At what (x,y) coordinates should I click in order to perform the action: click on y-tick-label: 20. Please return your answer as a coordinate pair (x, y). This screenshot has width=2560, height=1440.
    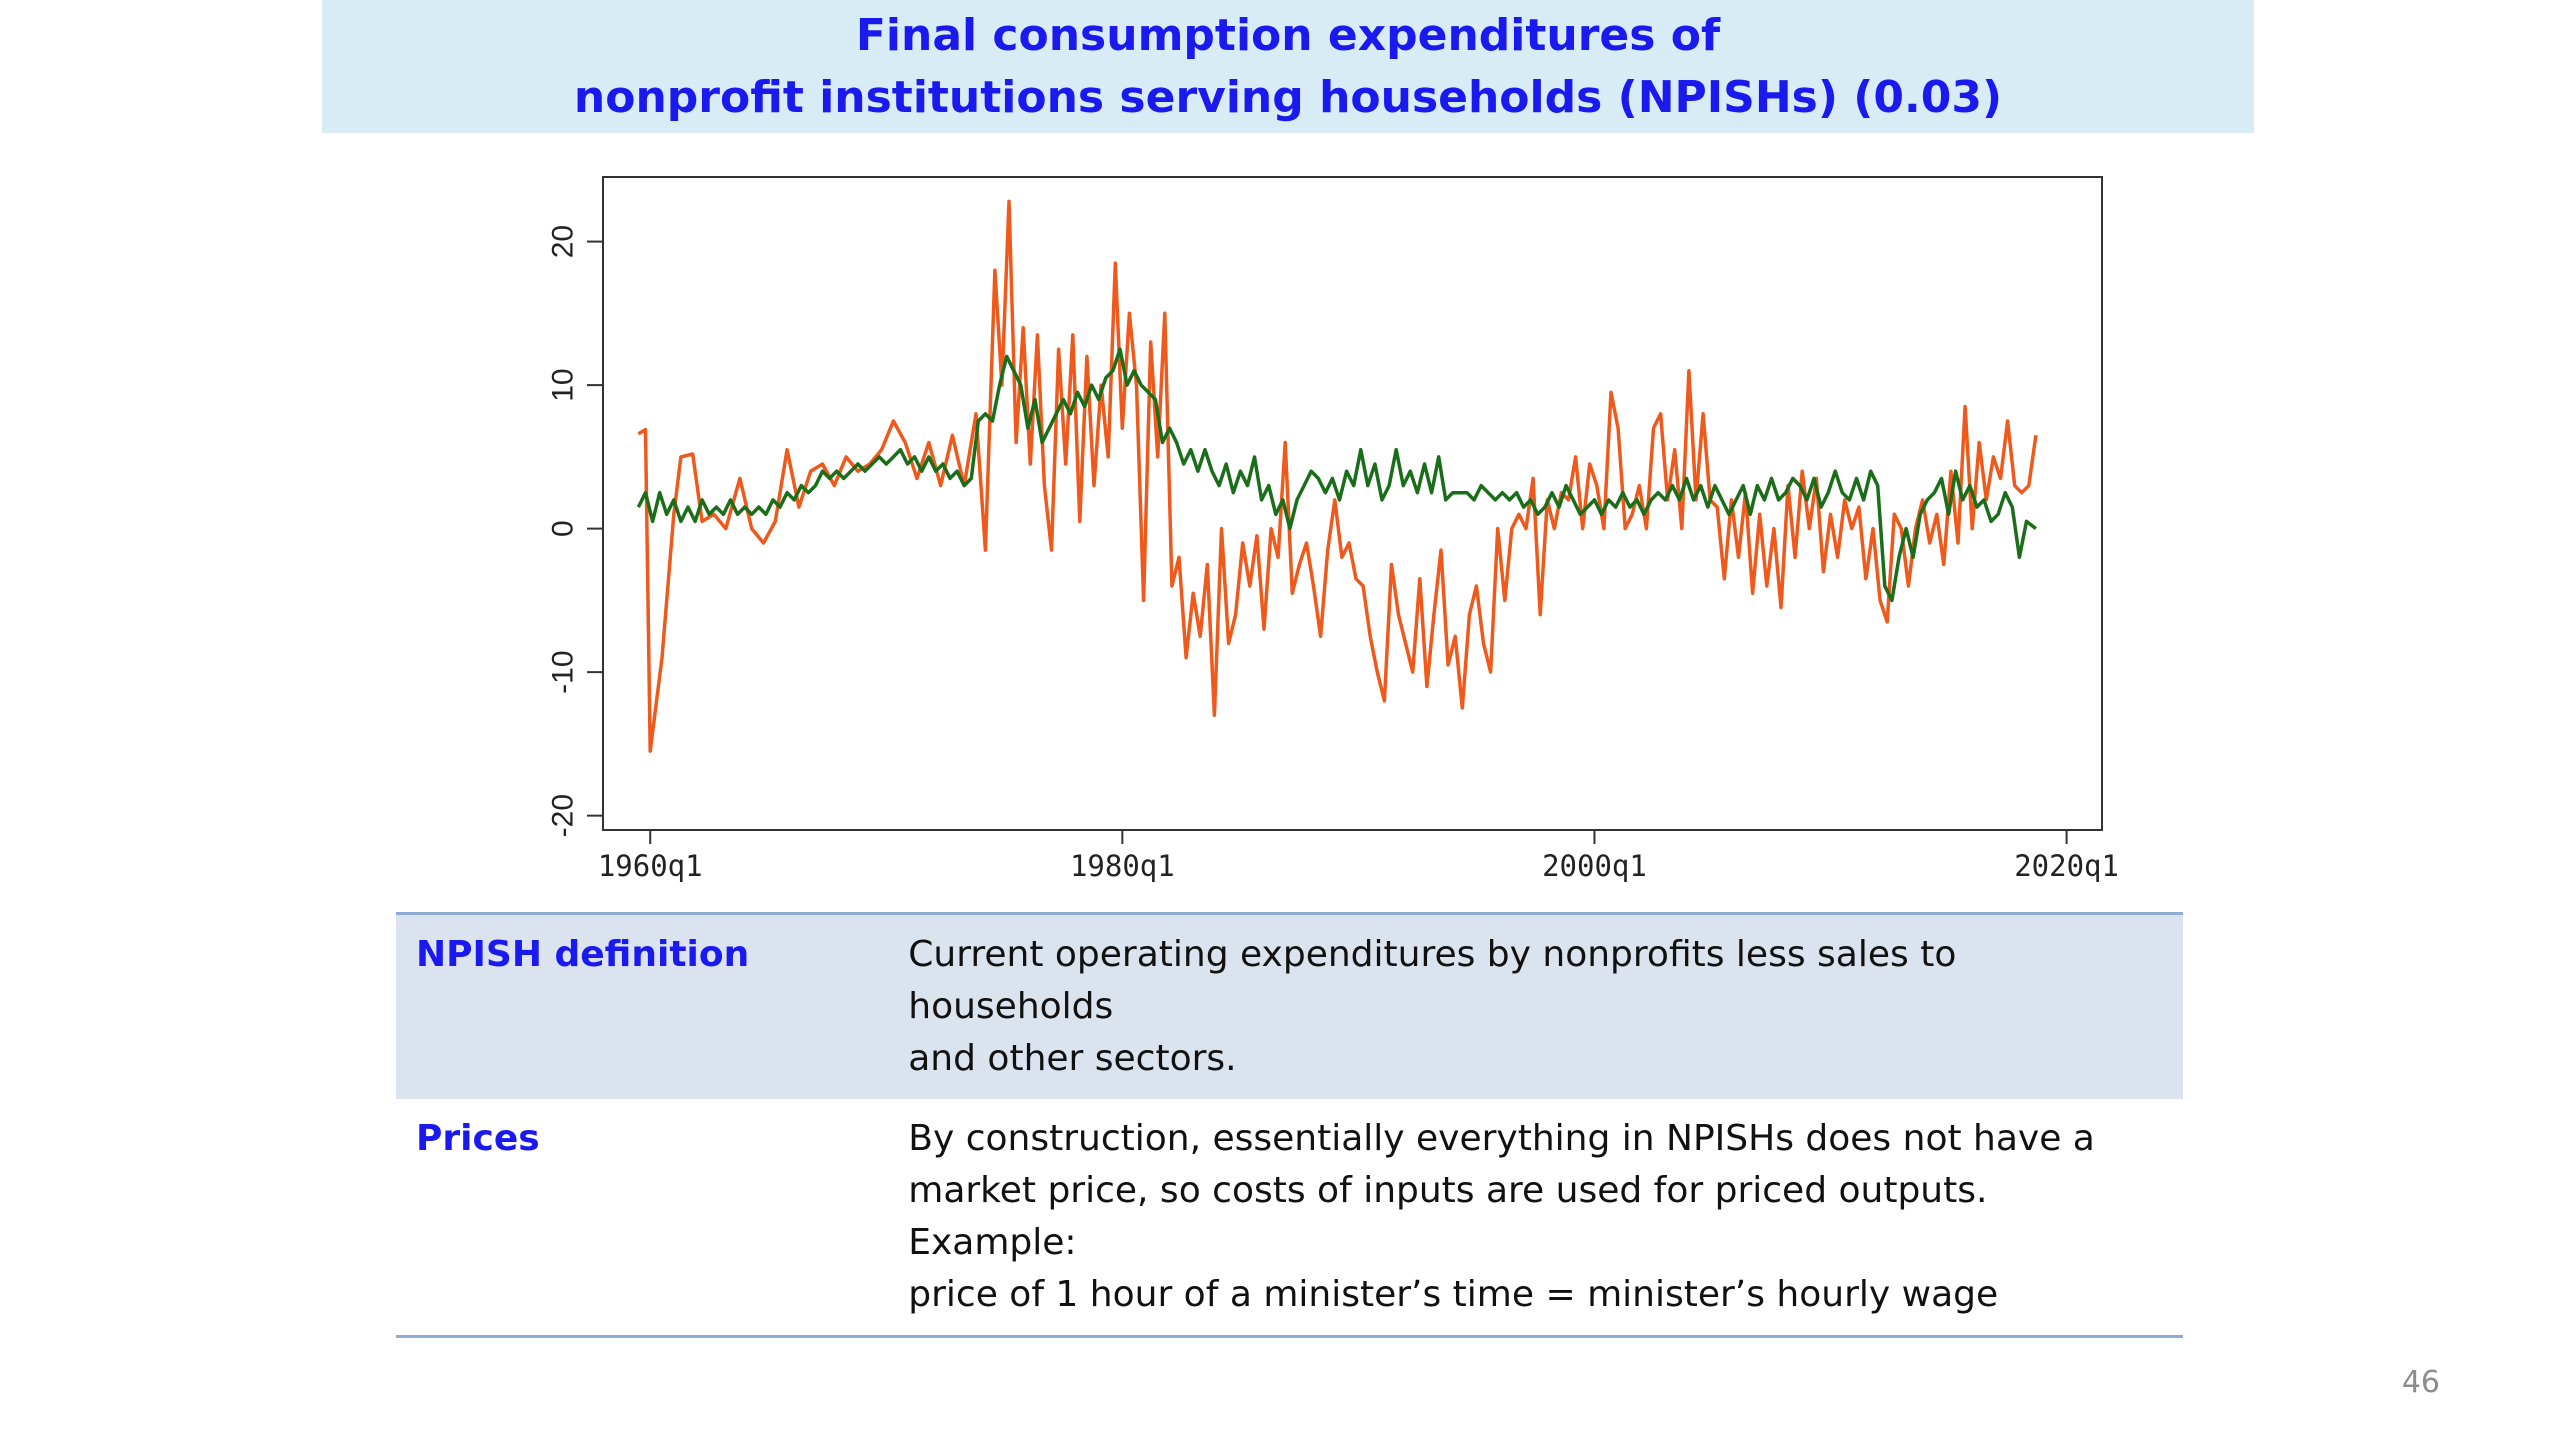
    Looking at the image, I should click on (563, 241).